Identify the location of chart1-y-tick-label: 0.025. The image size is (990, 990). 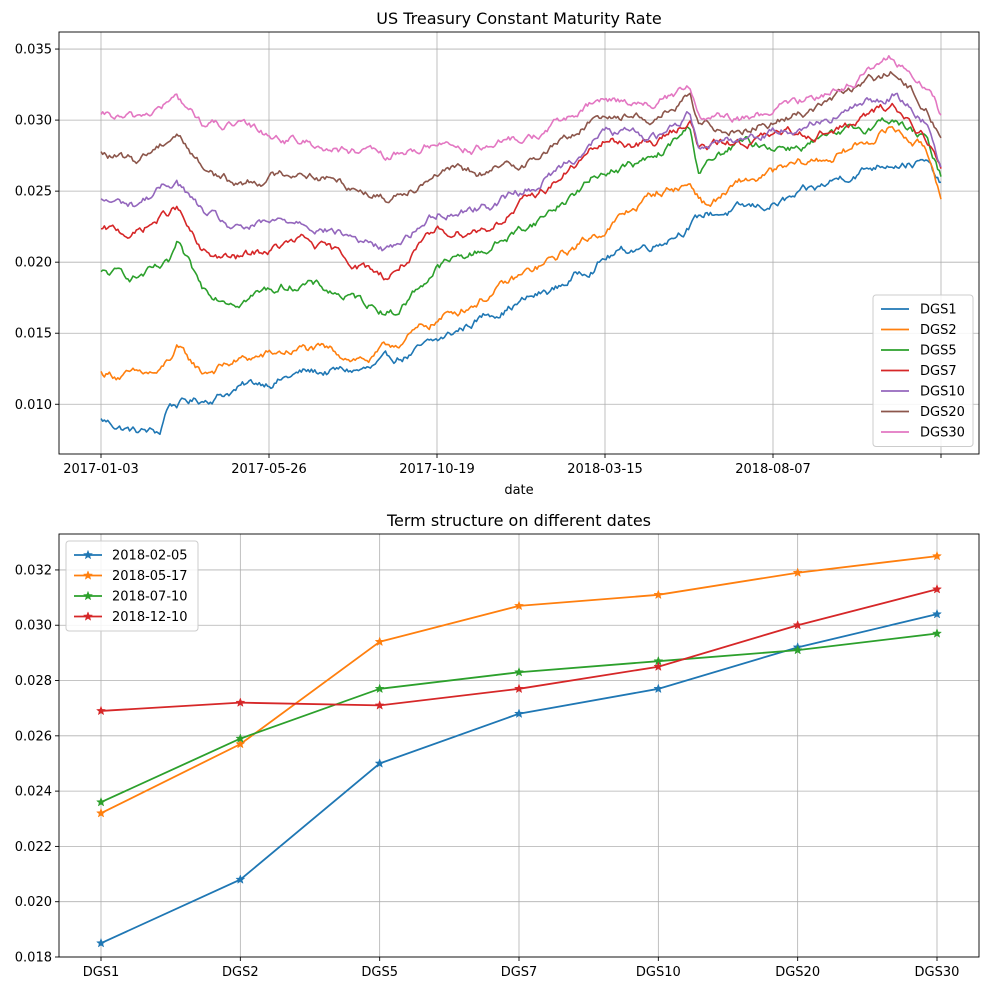
(33, 192).